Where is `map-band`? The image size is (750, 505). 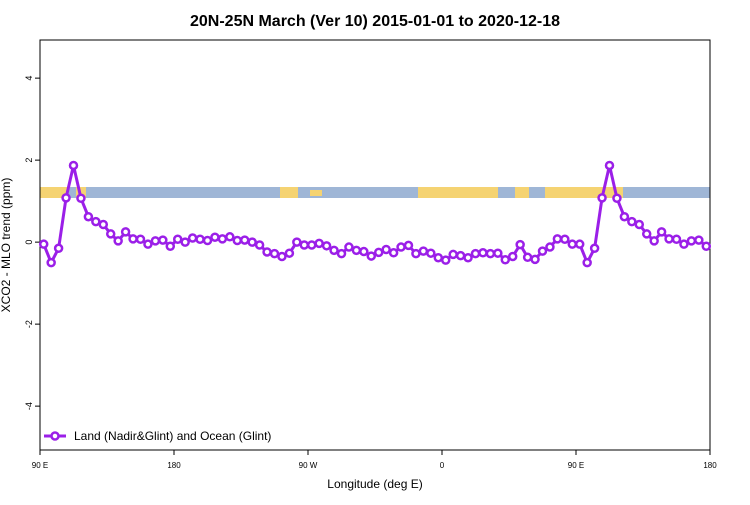
map-band is located at coordinates (375, 192).